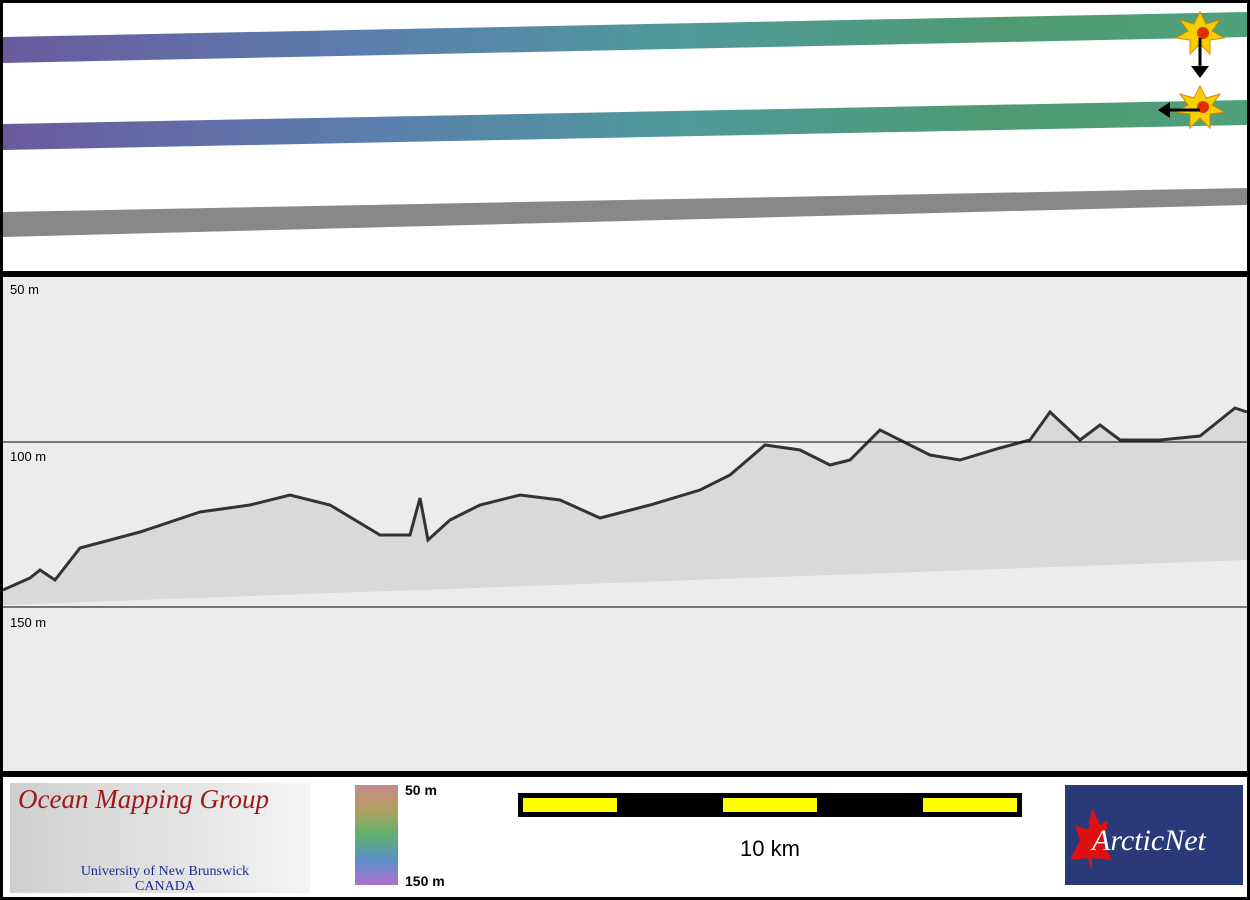  I want to click on maple-leaf, so click(1091, 840).